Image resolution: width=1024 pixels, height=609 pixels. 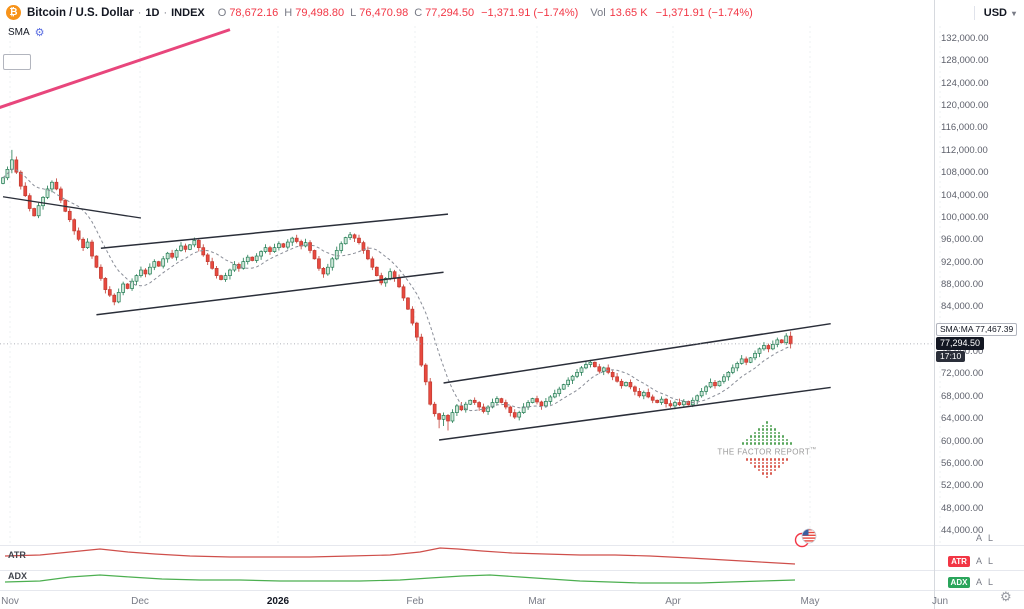 I want to click on price-axis-label: 128,000.00, so click(x=965, y=61).